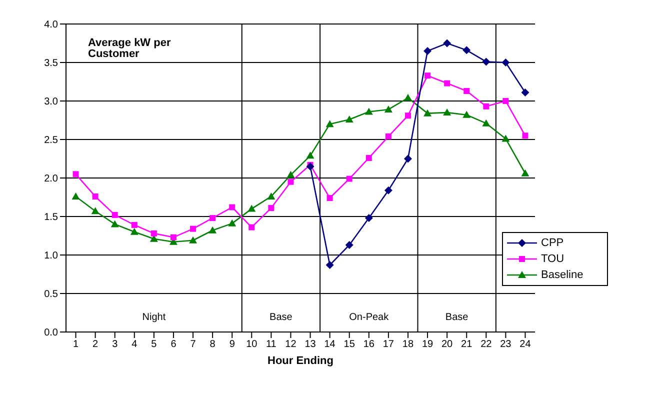  I want to click on x-tick-label: 17, so click(388, 344).